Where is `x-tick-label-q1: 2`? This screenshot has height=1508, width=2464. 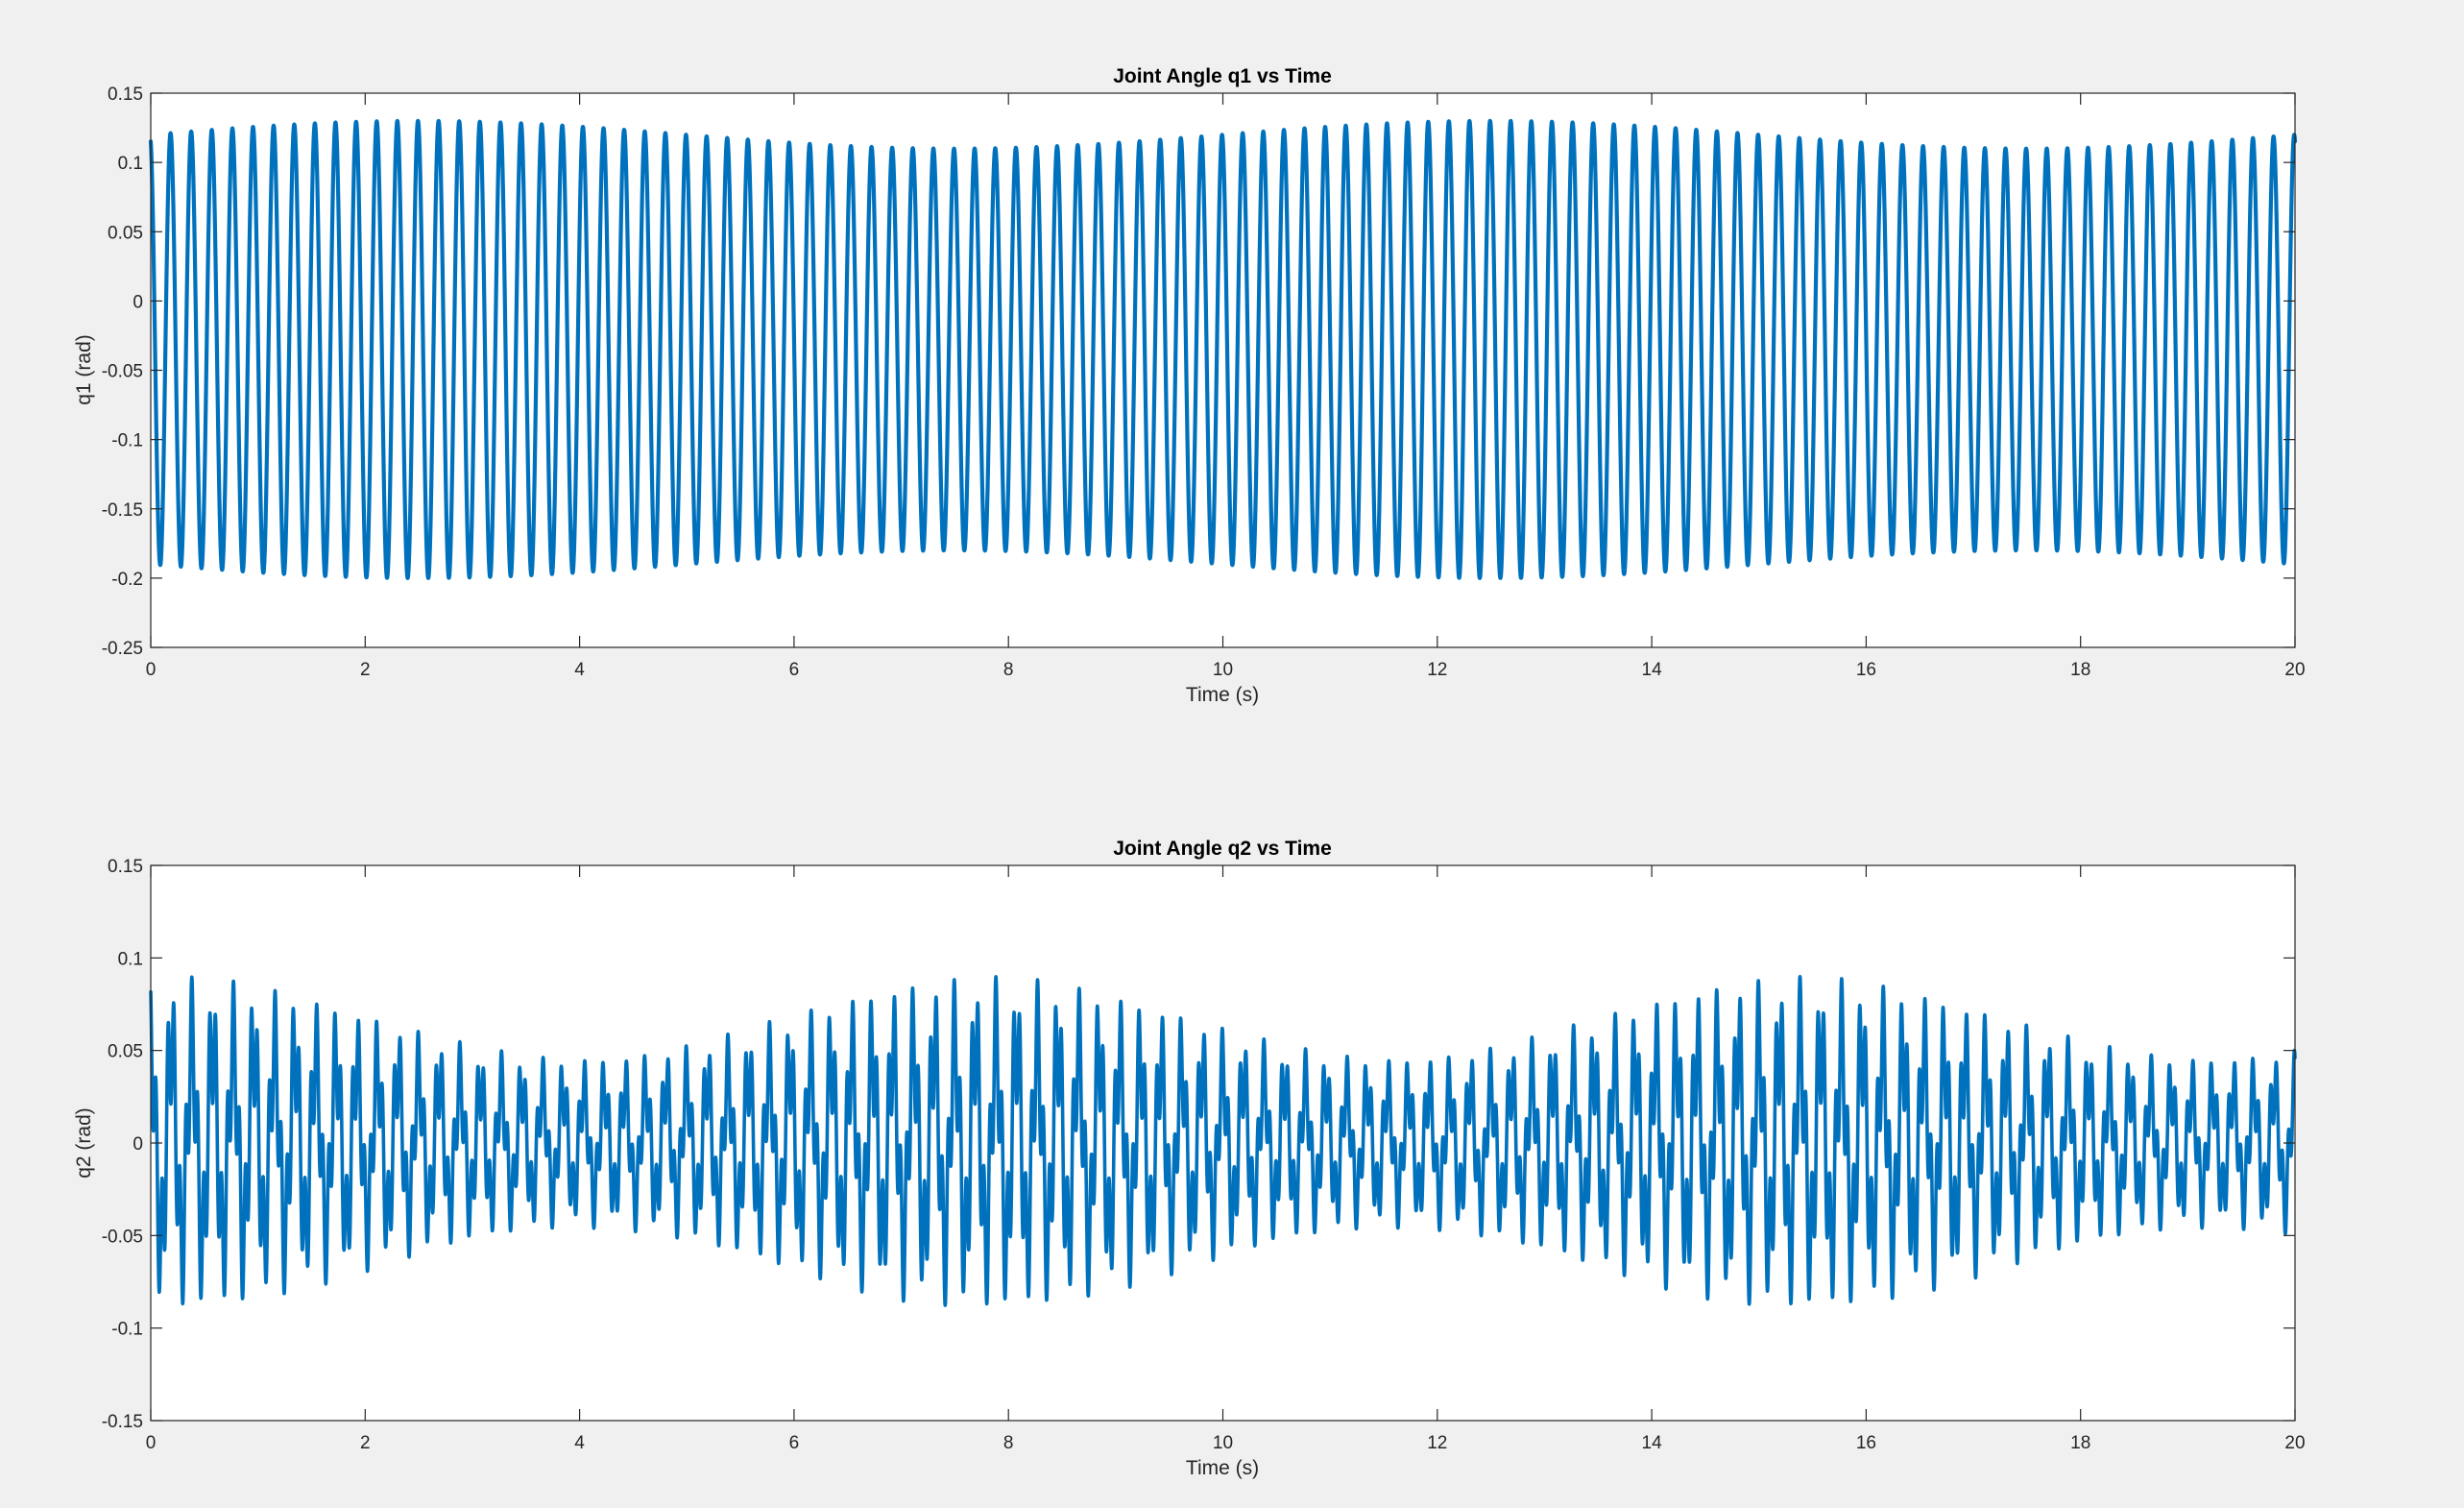 x-tick-label-q1: 2 is located at coordinates (366, 670).